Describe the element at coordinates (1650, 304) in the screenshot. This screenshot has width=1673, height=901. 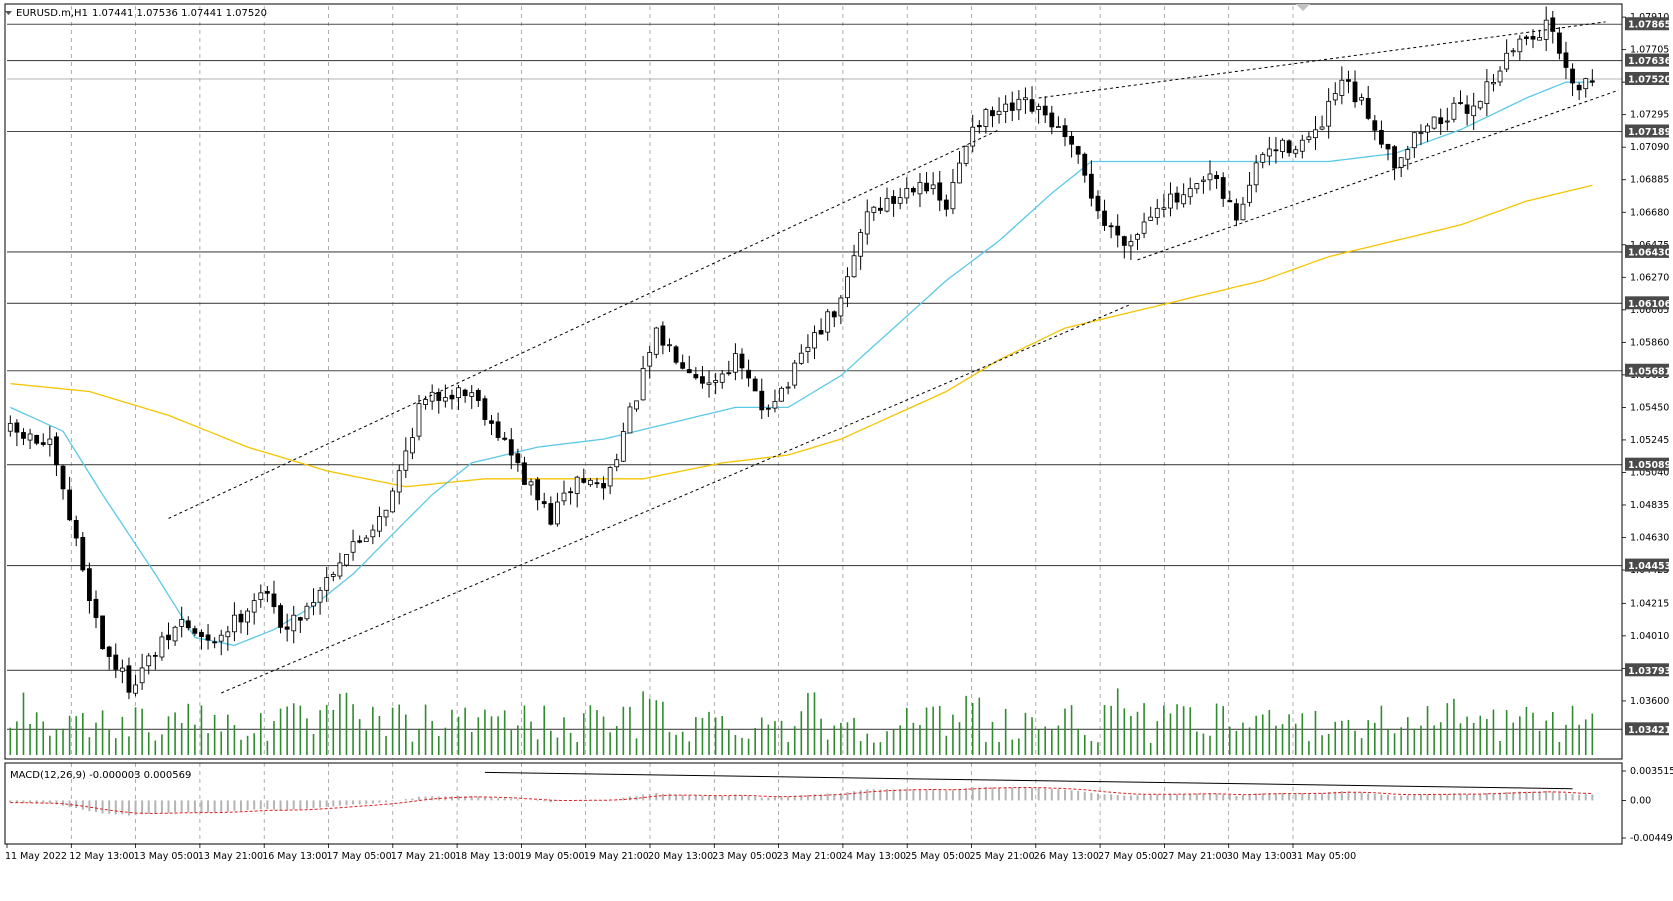
I see `price-label: 1.06106` at that location.